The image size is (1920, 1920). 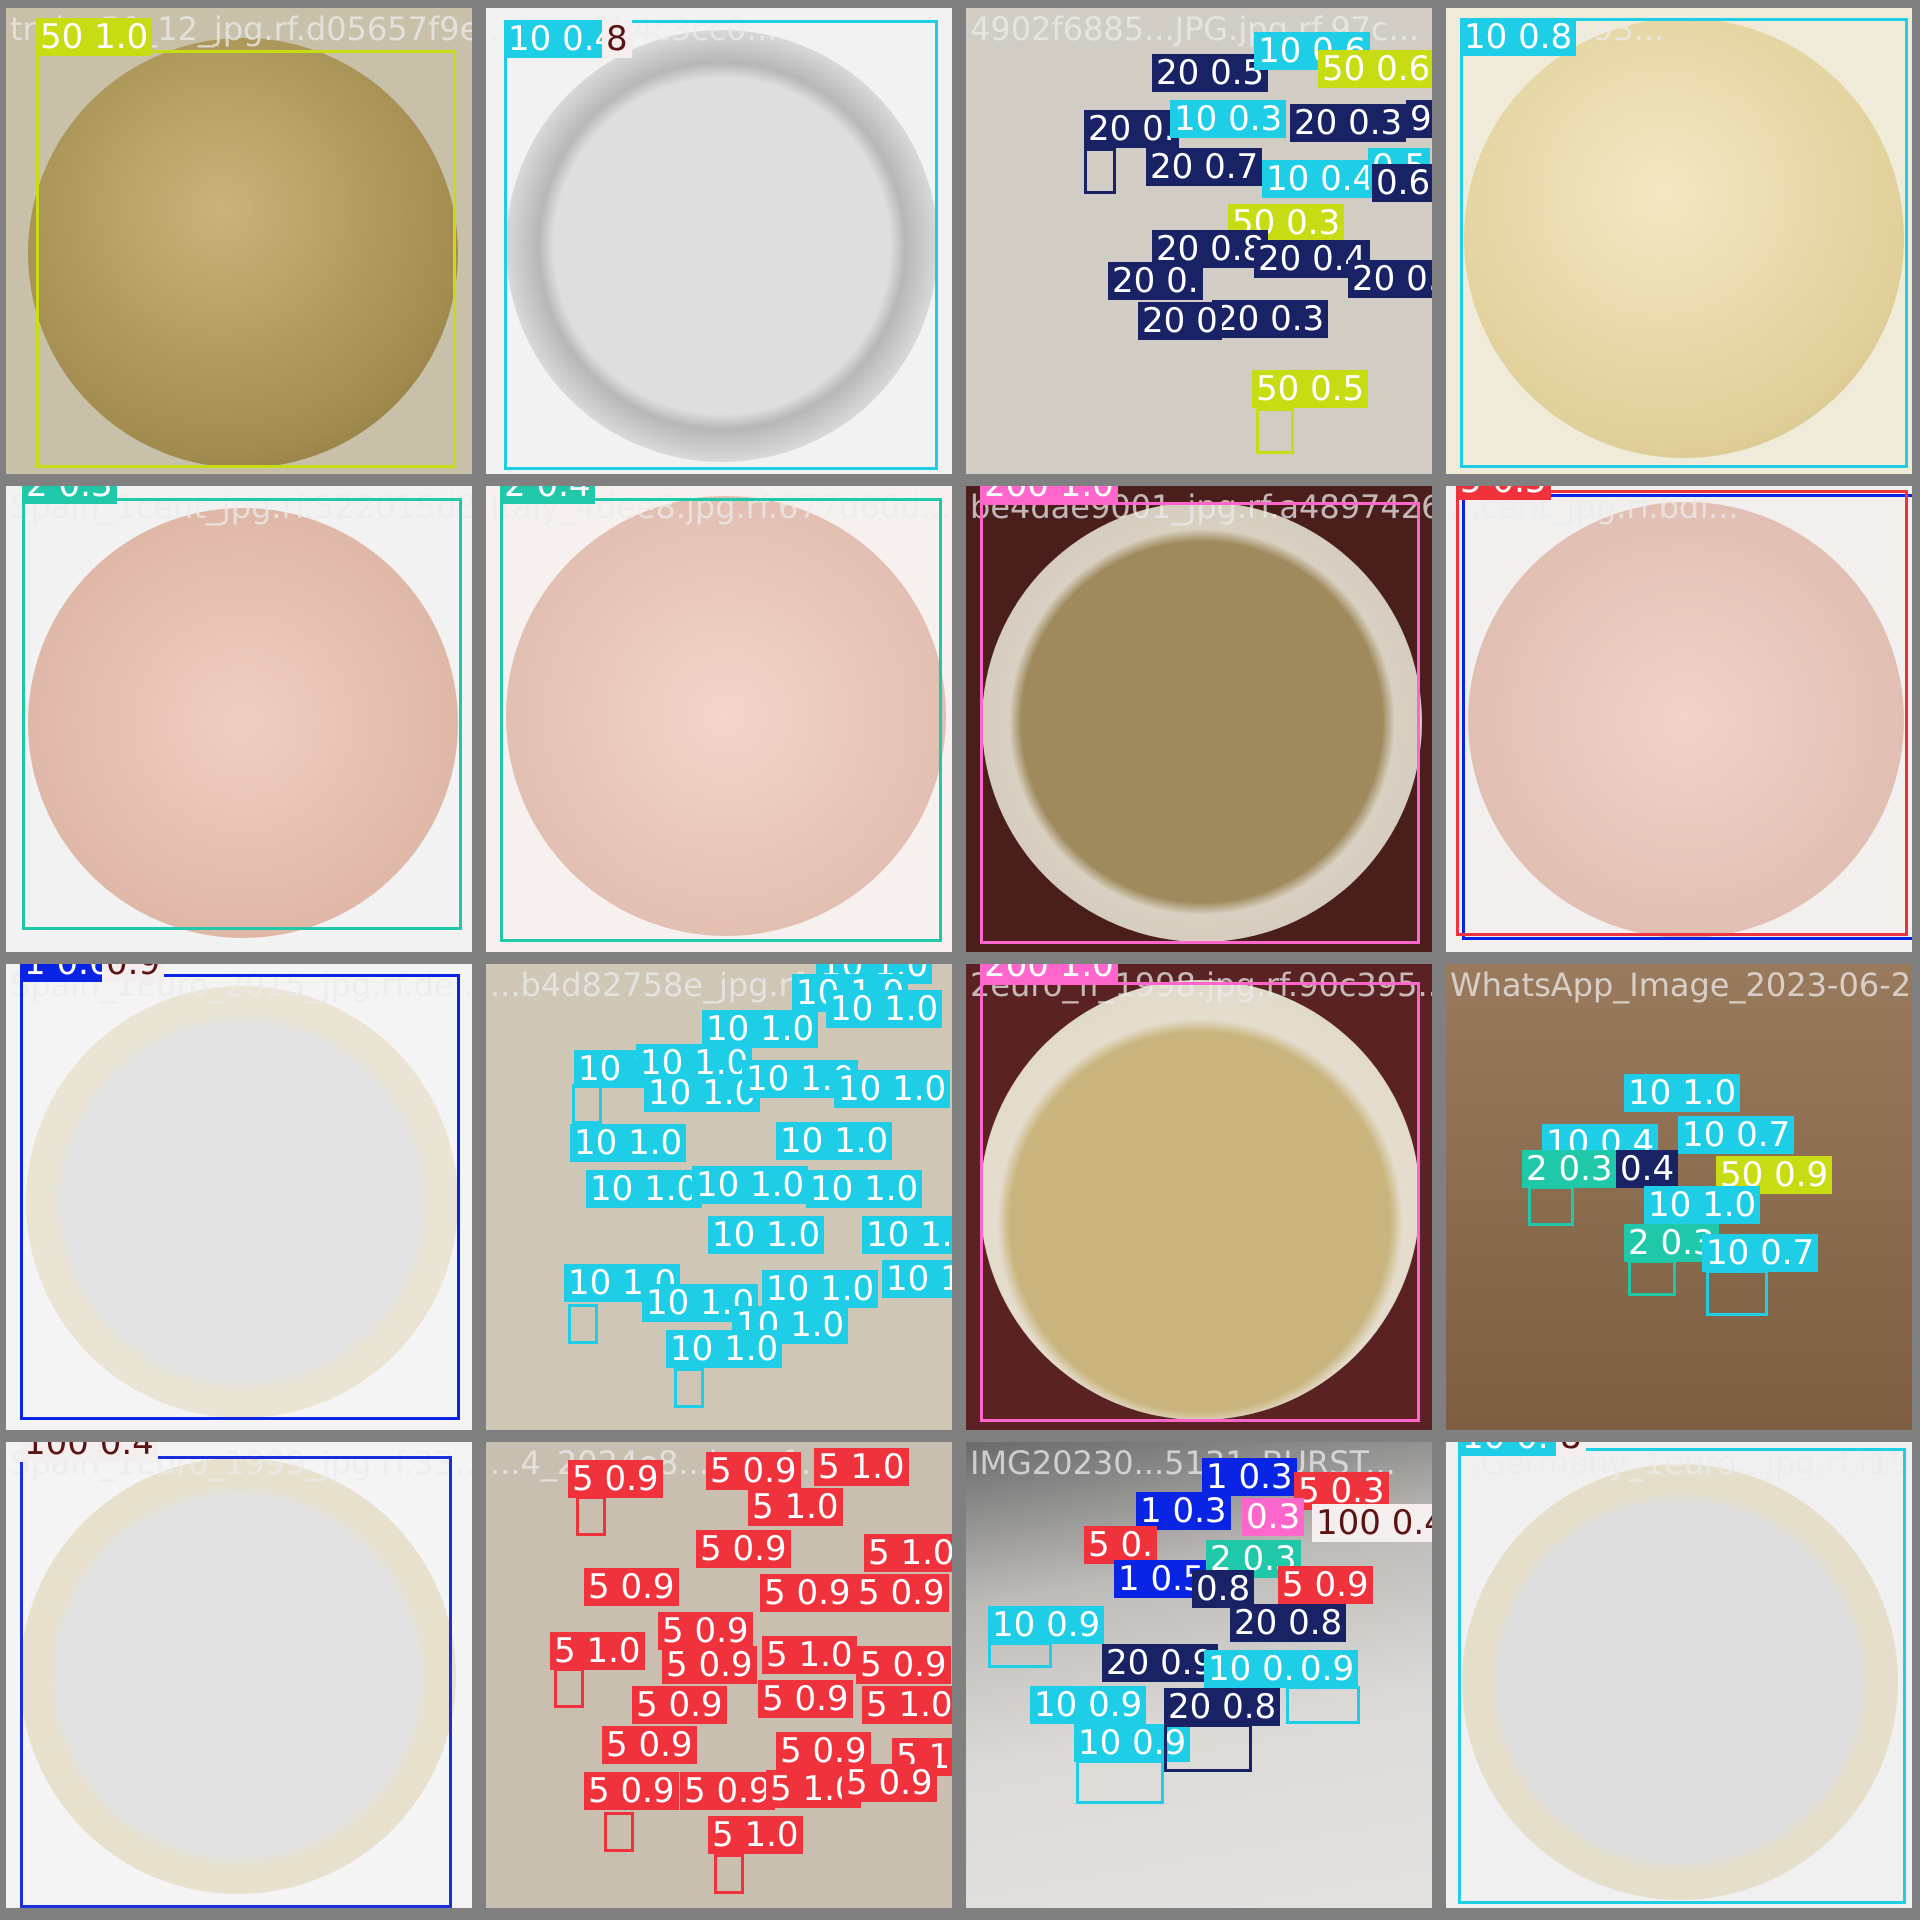 I want to click on tile-11: 2euro_fi_1998.jpg.rf.90c395... 200 1.0, so click(x=1199, y=1197).